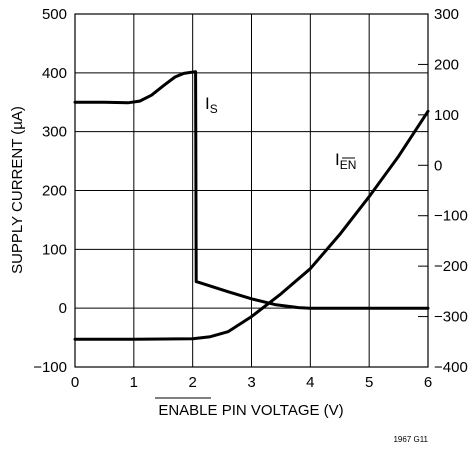 This screenshot has width=476, height=450. I want to click on y-tick-label: 300, so click(54, 132).